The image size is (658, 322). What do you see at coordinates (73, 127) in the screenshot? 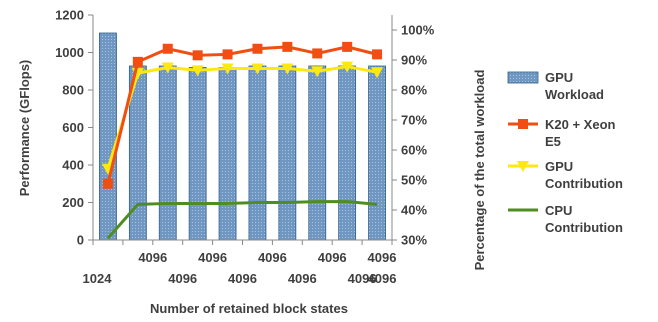
I see `y-tick-label: 600` at bounding box center [73, 127].